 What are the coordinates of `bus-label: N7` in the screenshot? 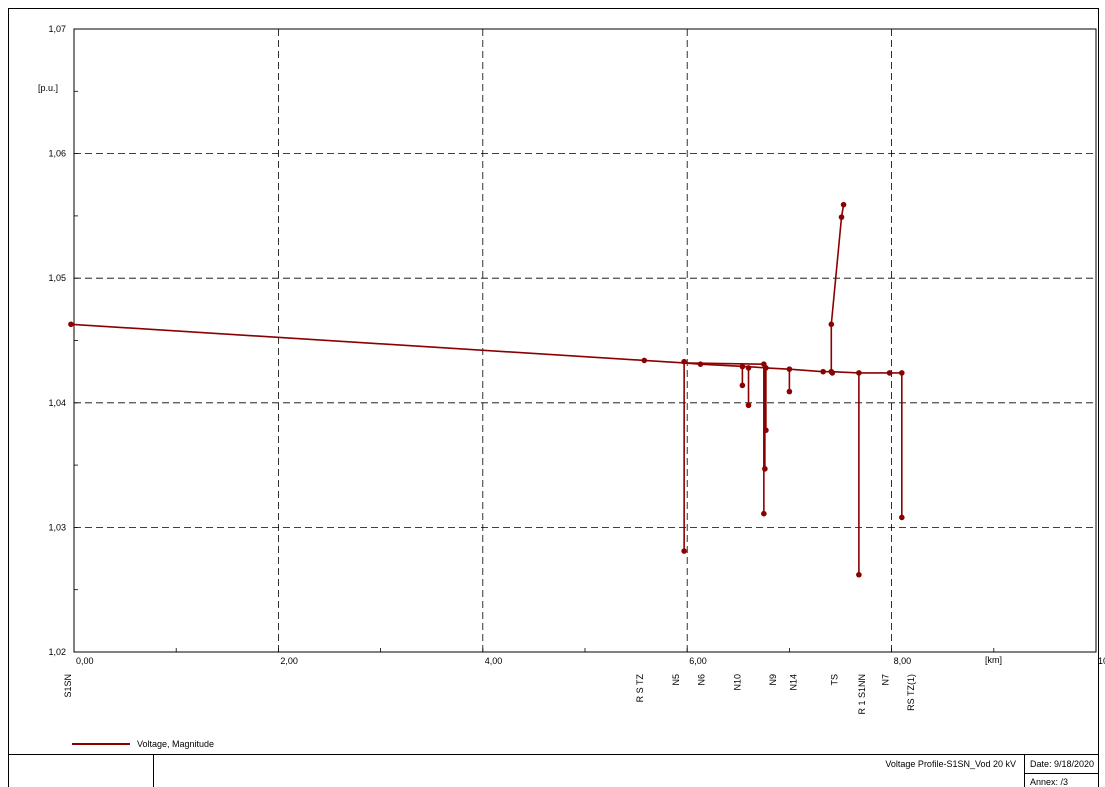 It's located at (885, 680).